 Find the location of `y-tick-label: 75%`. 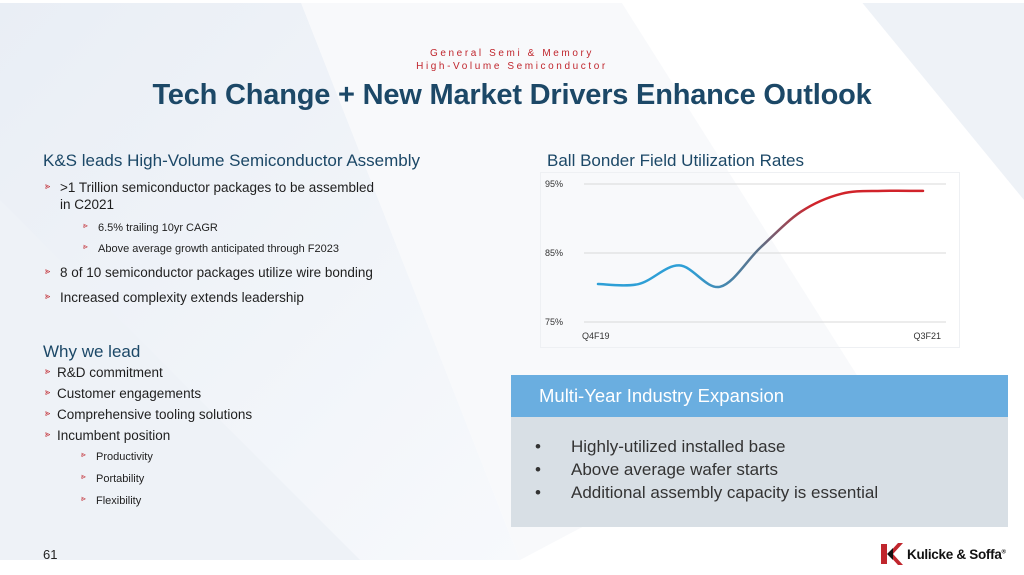

y-tick-label: 75% is located at coordinates (554, 322).